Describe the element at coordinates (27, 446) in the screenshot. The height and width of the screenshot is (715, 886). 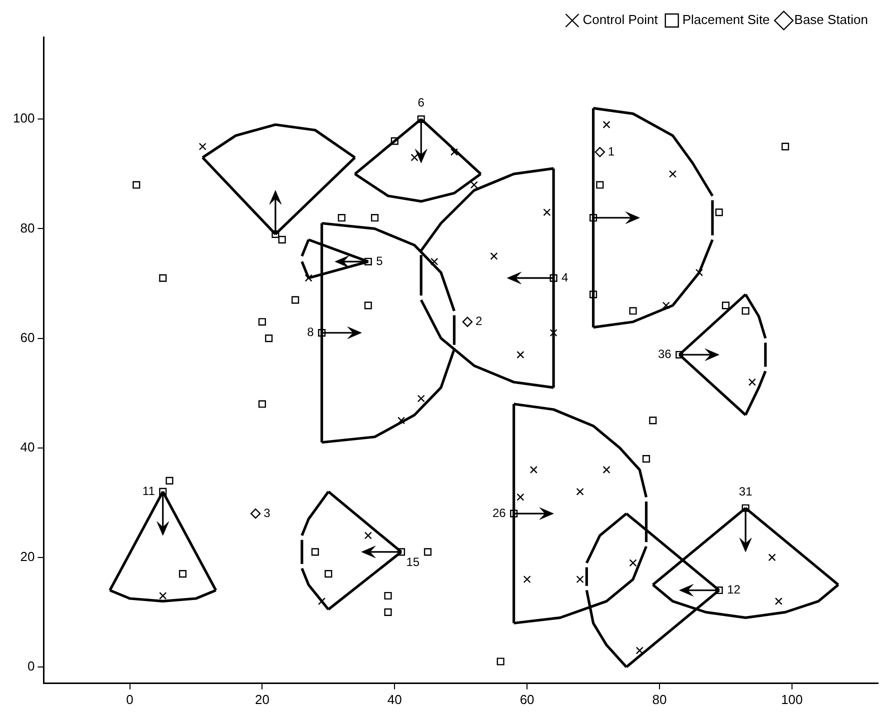
I see `y-tick-label: 40` at that location.